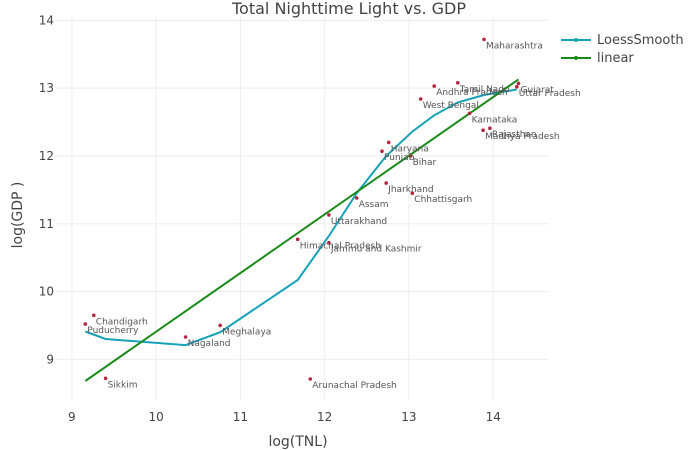 Image resolution: width=700 pixels, height=450 pixels. I want to click on x-tick-label: 11, so click(240, 417).